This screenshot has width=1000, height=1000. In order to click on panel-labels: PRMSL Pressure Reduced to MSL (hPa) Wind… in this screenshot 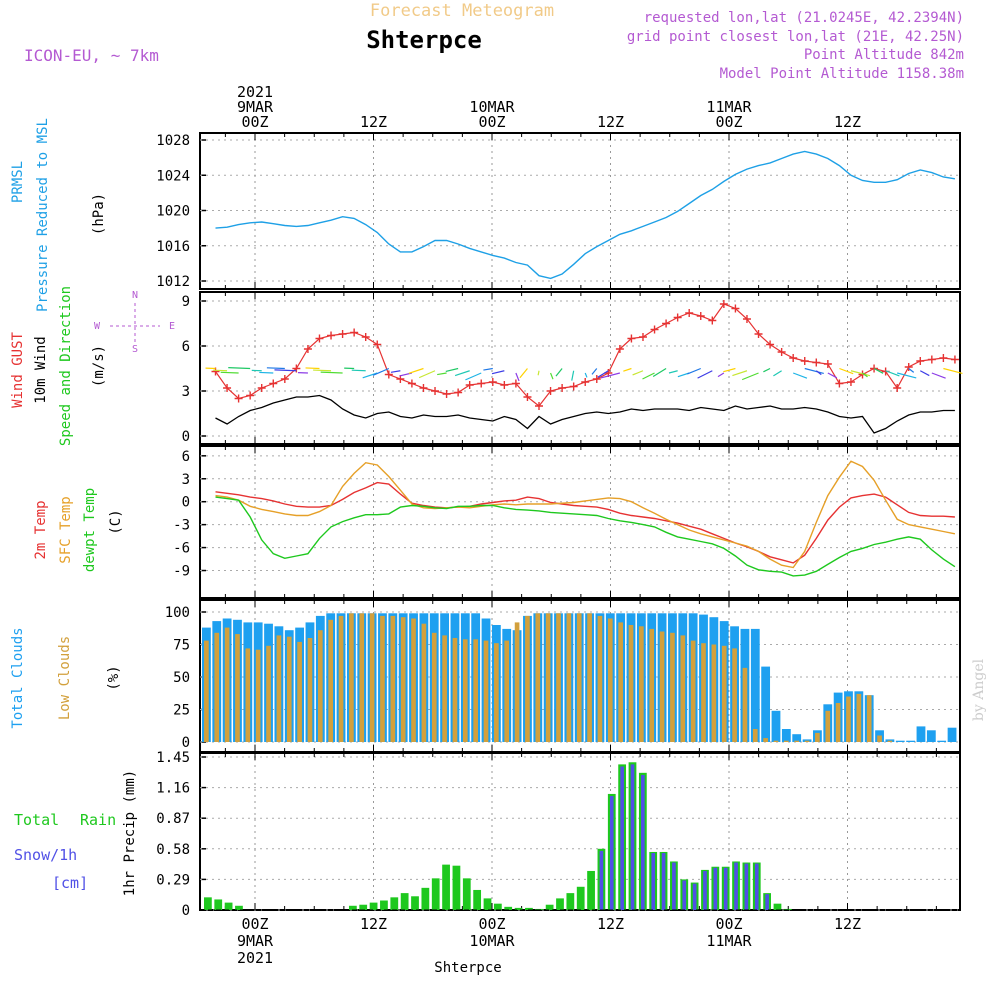, I will do `click(92, 507)`.